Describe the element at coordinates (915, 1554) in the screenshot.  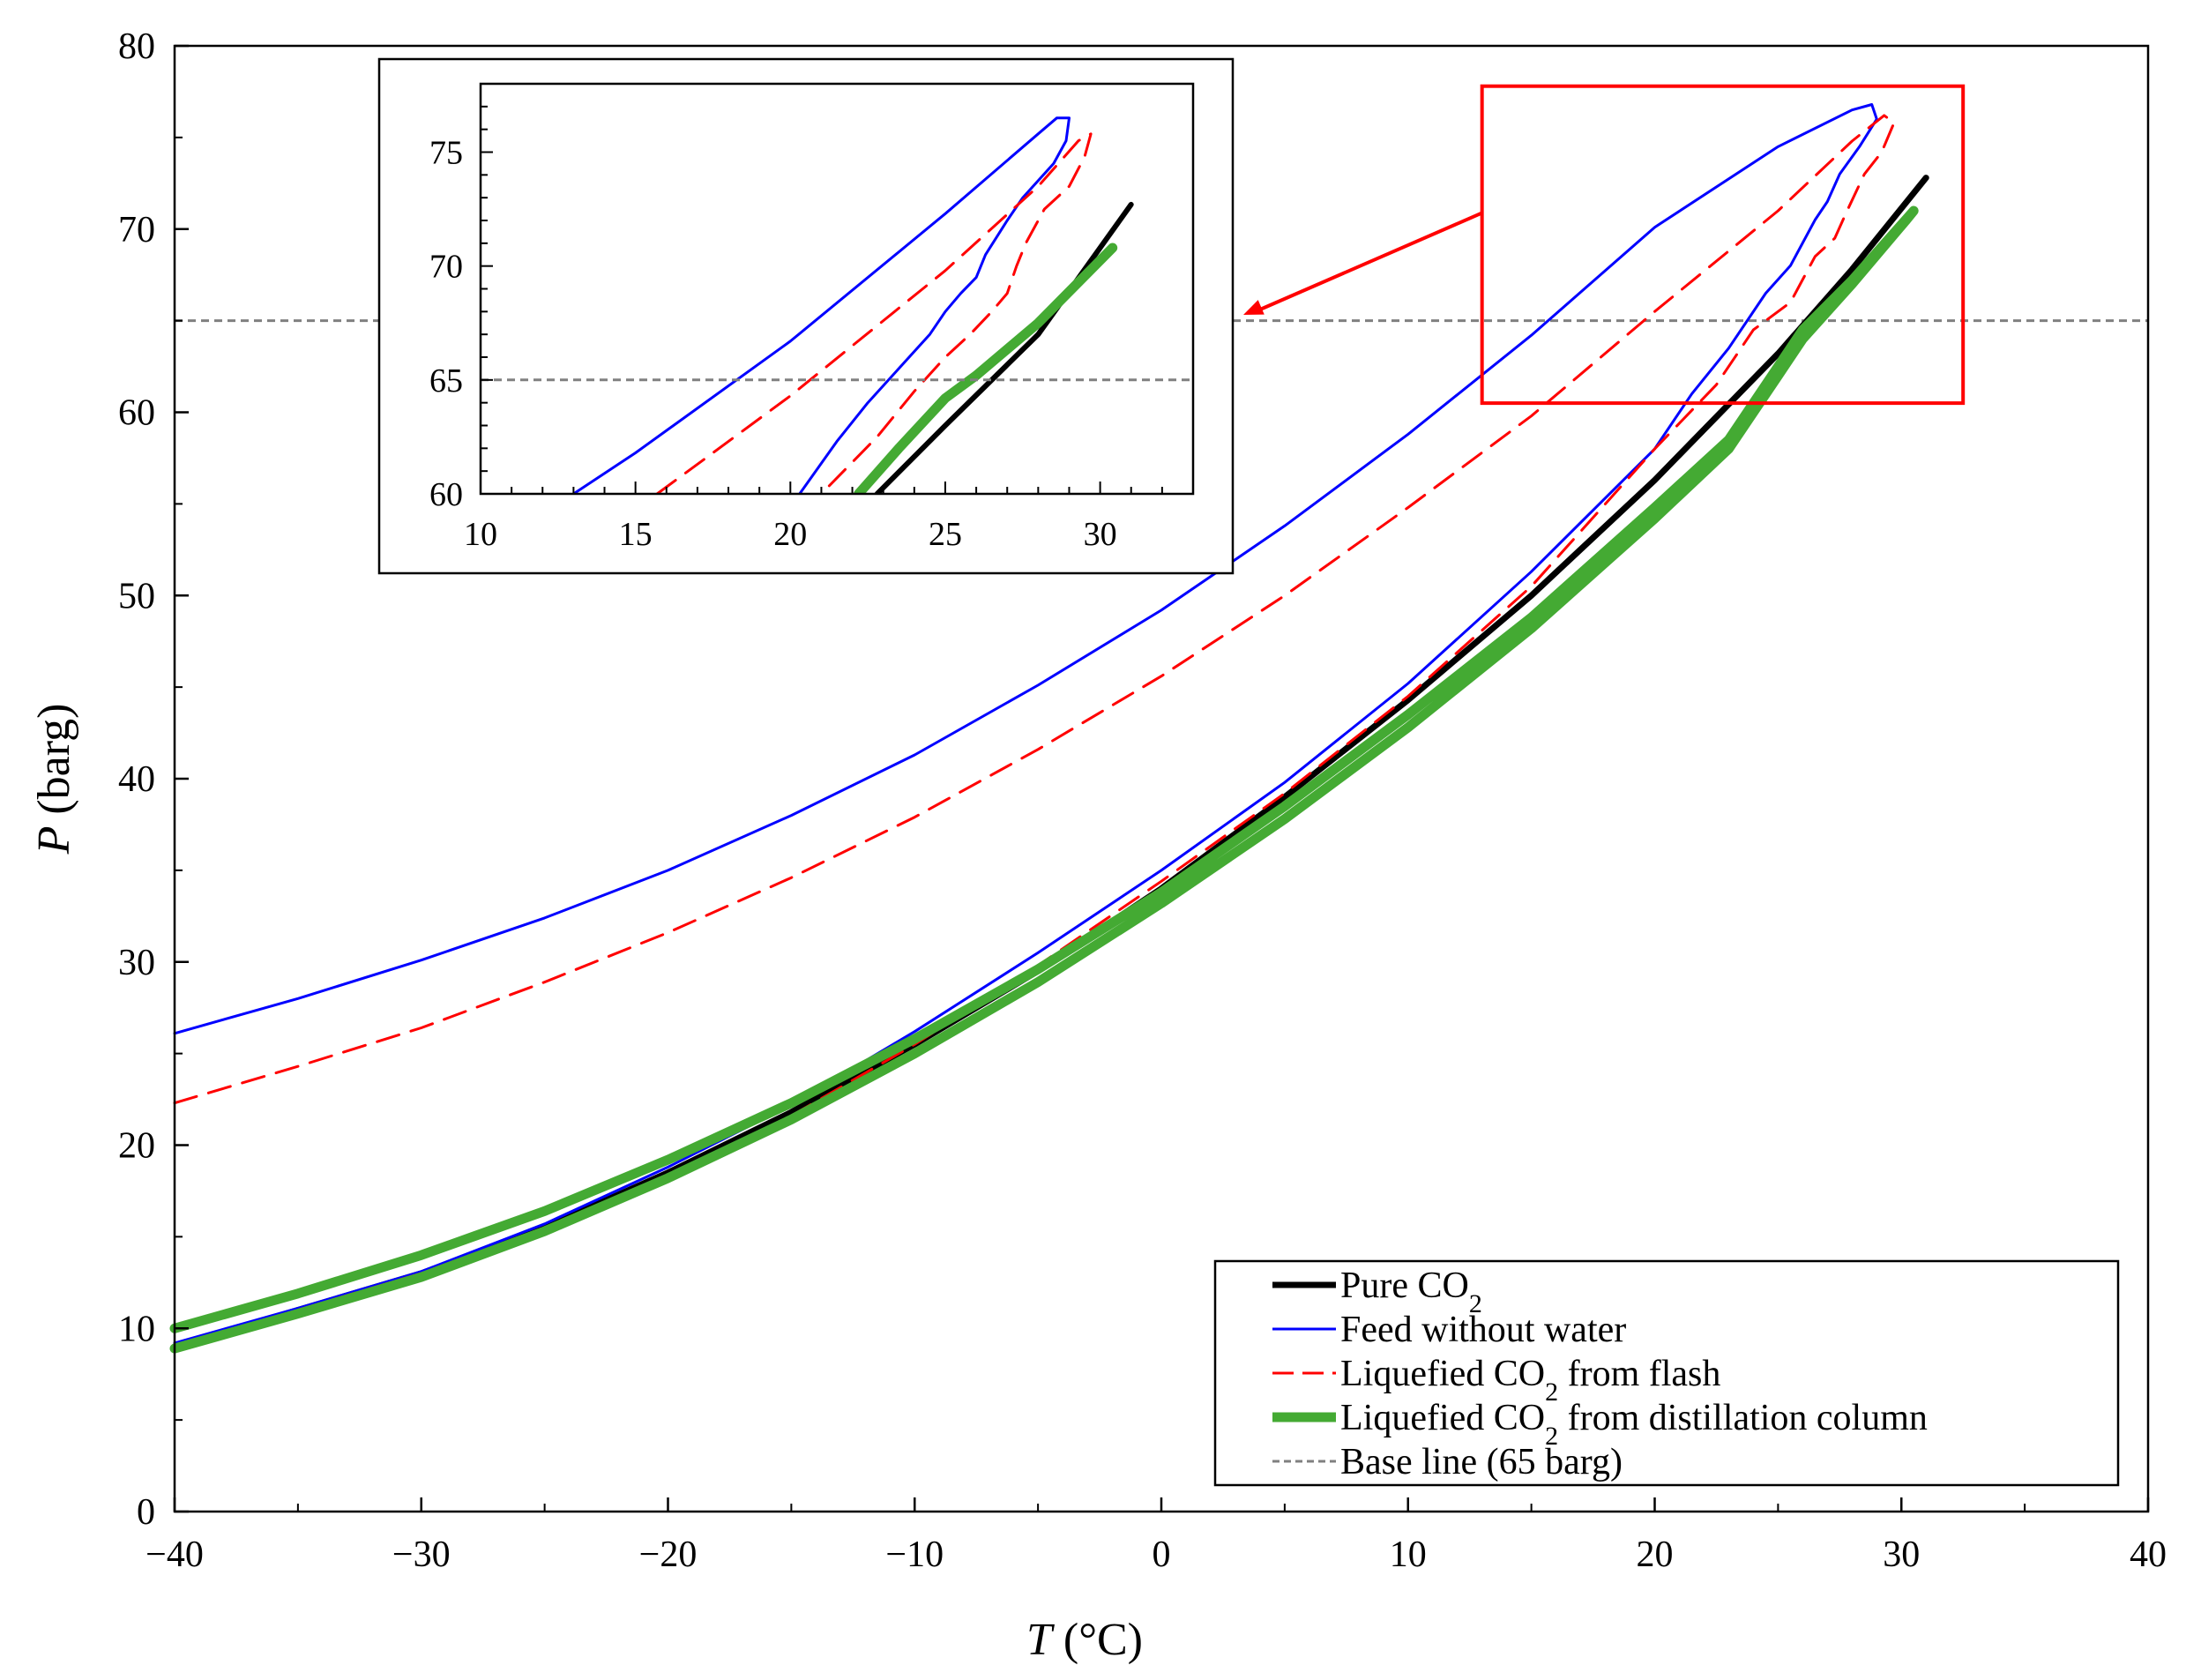
I see `x-tick-label: −10` at that location.